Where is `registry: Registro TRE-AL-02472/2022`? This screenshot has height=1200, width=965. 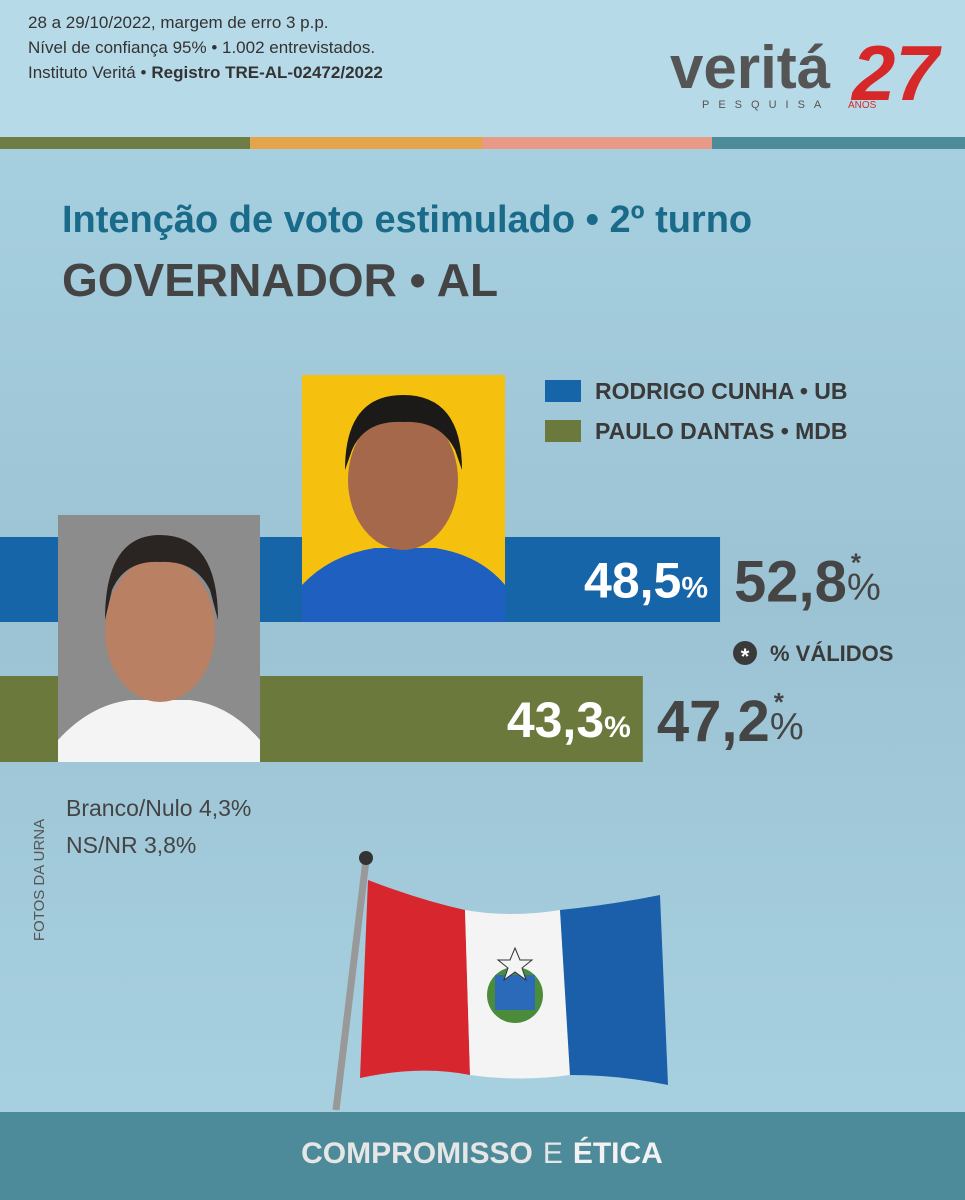
registry: Registro TRE-AL-02472/2022 is located at coordinates (266, 72).